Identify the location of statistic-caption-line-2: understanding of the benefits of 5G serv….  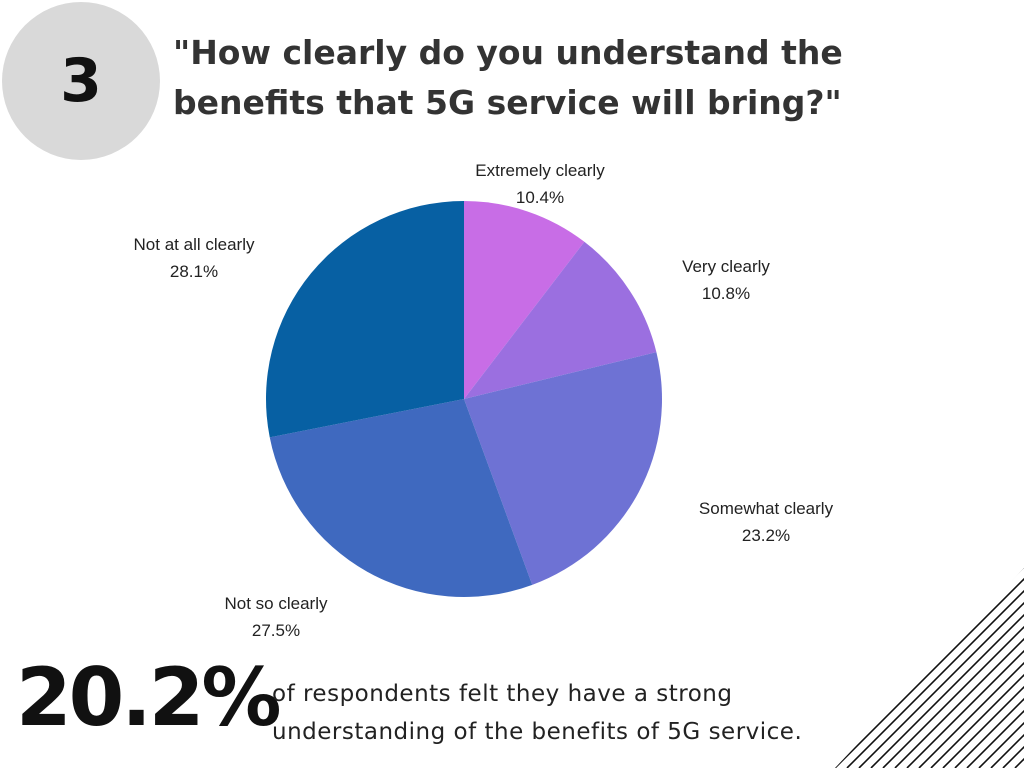
(537, 732).